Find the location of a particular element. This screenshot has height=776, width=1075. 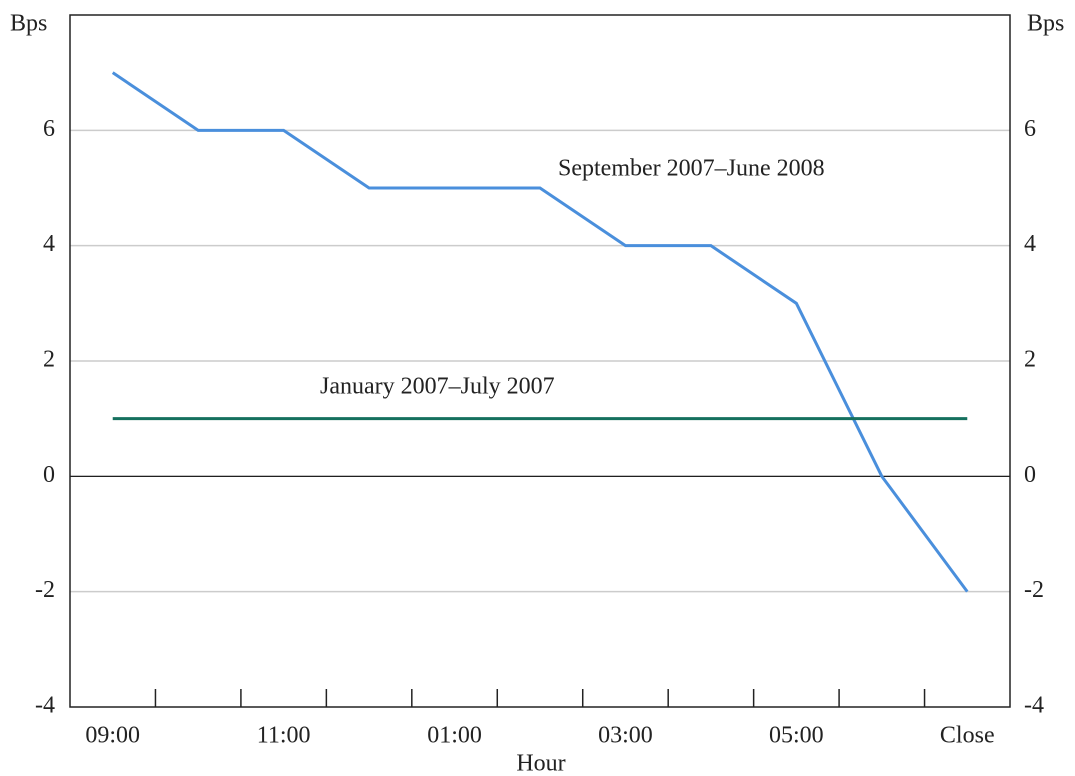

y2-tick-label: 2 is located at coordinates (1030, 360).